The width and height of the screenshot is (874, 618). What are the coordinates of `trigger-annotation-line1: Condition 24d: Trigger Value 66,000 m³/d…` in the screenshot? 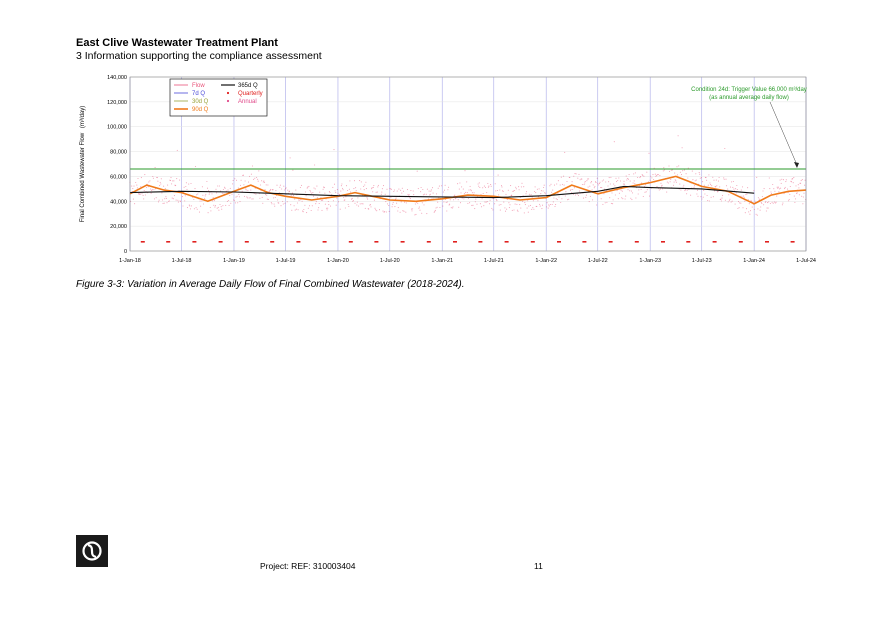 It's located at (749, 90).